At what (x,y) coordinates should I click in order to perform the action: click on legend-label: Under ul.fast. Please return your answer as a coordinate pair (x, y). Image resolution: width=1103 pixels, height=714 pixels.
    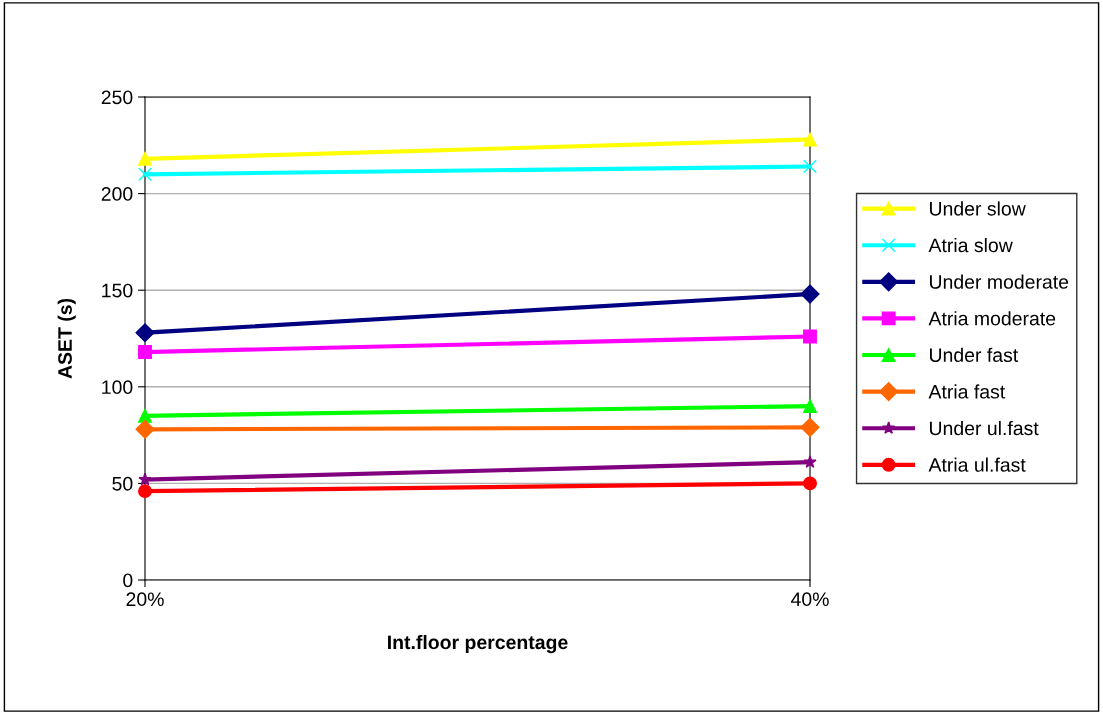
    Looking at the image, I should click on (984, 428).